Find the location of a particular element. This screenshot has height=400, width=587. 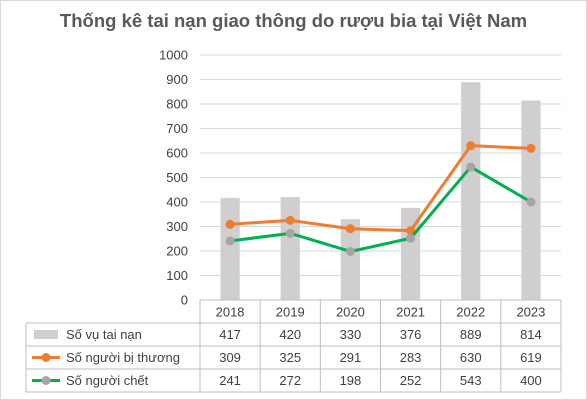

x-tick-label: 2023 is located at coordinates (530, 312).